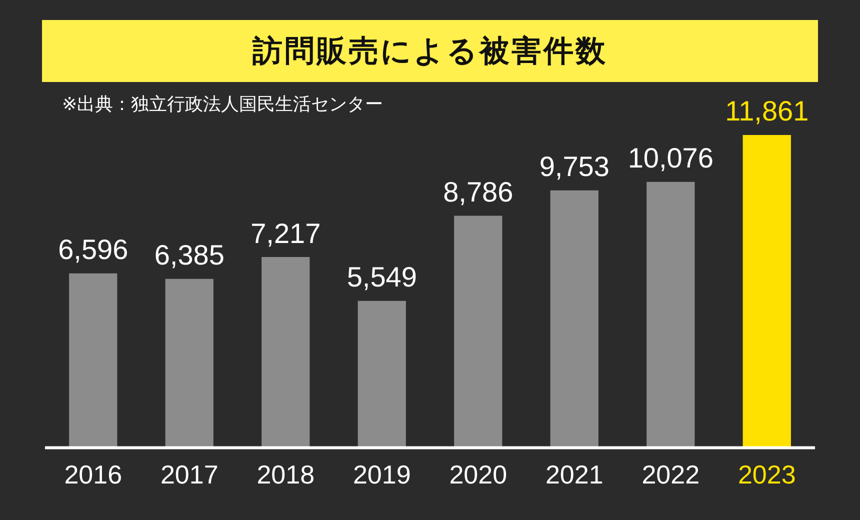 The height and width of the screenshot is (520, 860). I want to click on x-tick-label: 2020, so click(478, 475).